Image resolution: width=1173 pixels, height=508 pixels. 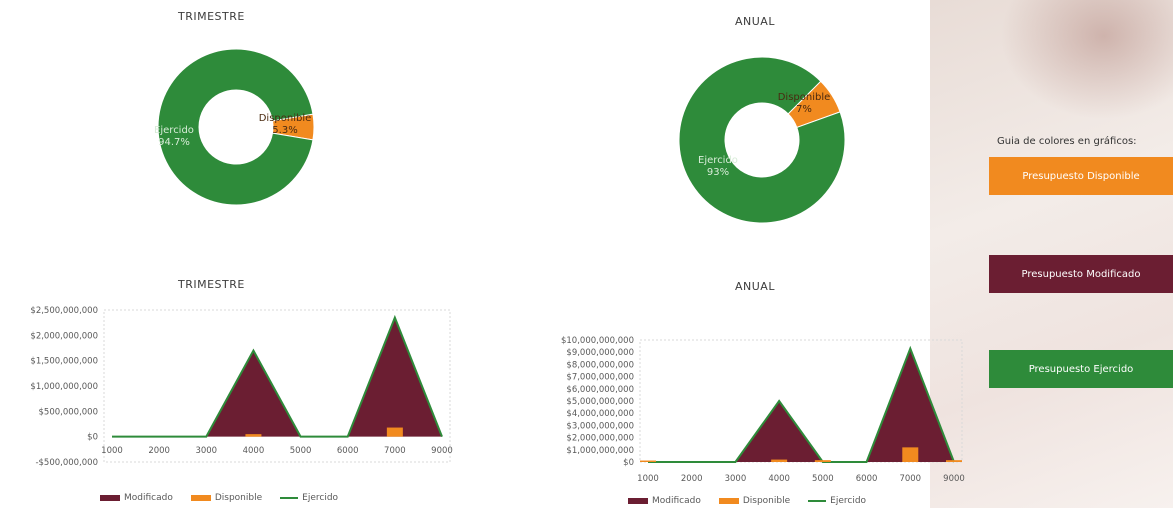 What do you see at coordinates (600, 426) in the screenshot?
I see `y-tick-label: $3,000,000,000` at bounding box center [600, 426].